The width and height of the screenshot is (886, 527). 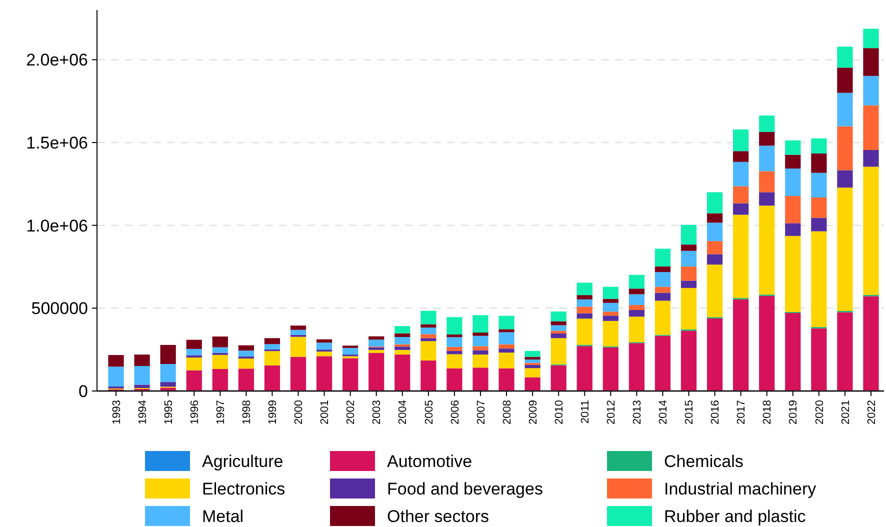 What do you see at coordinates (559, 412) in the screenshot?
I see `x-tick-label: 2010` at bounding box center [559, 412].